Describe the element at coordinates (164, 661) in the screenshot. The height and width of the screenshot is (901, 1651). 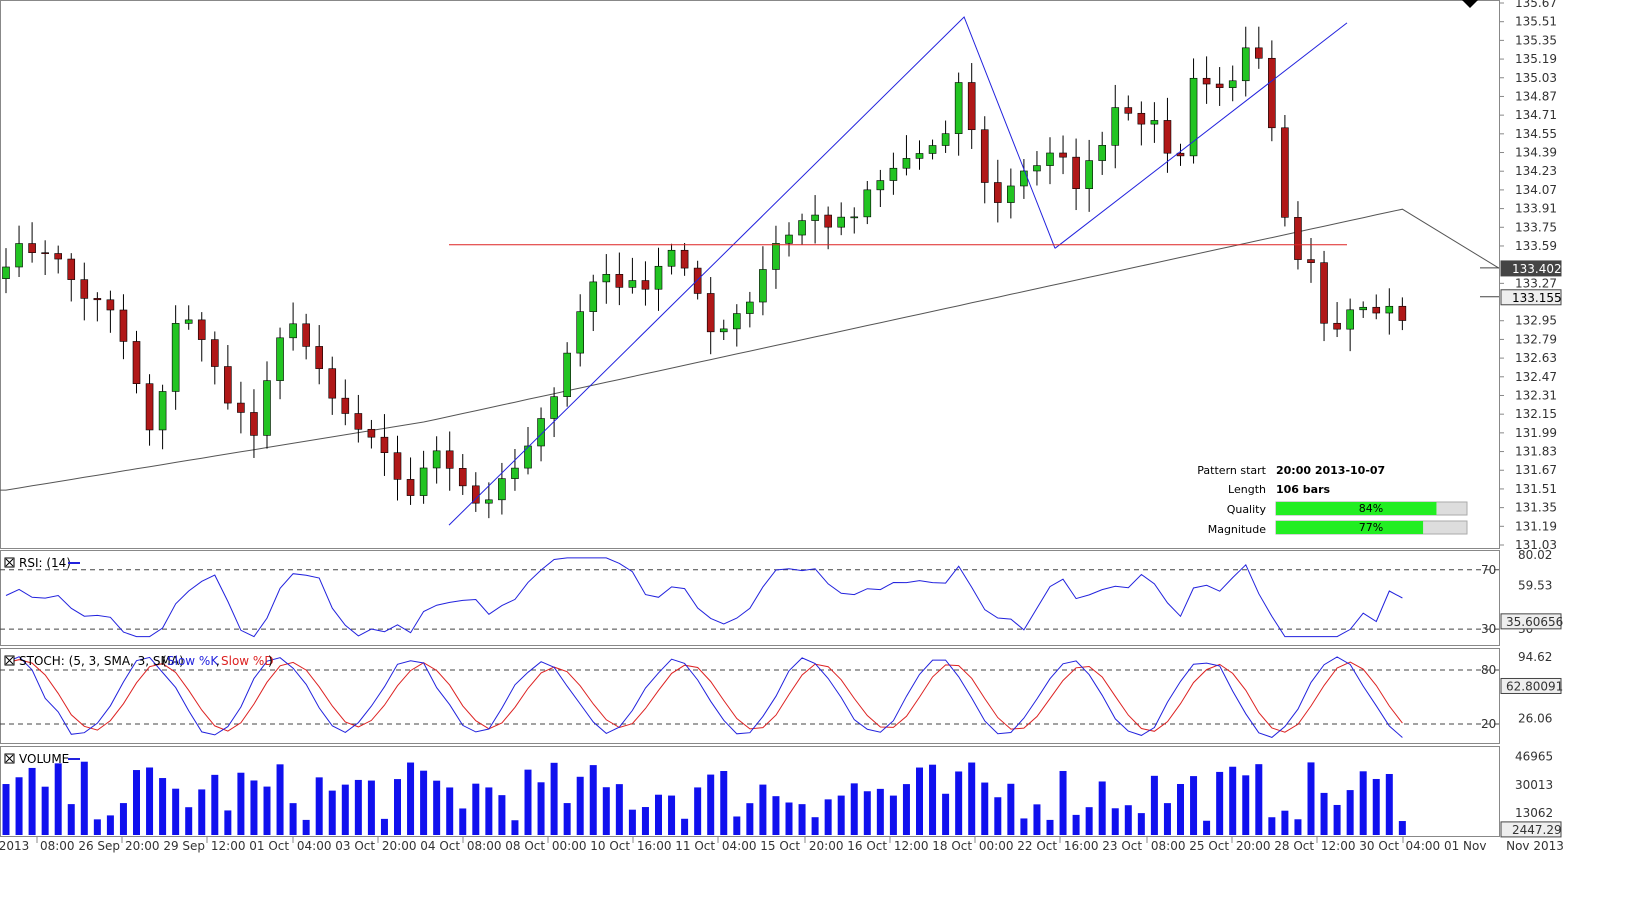
I see `stoch-paren-open: (` at that location.